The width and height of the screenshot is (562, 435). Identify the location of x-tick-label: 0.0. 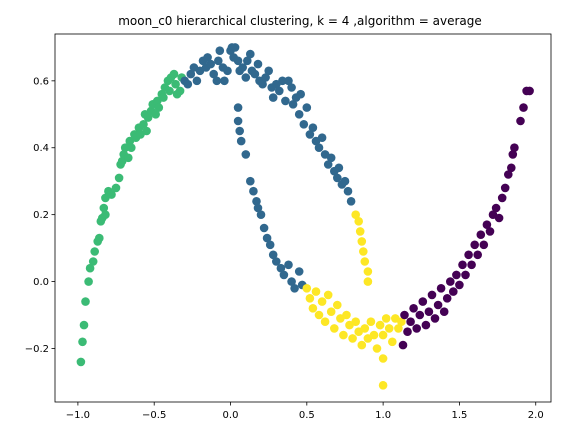
(231, 415).